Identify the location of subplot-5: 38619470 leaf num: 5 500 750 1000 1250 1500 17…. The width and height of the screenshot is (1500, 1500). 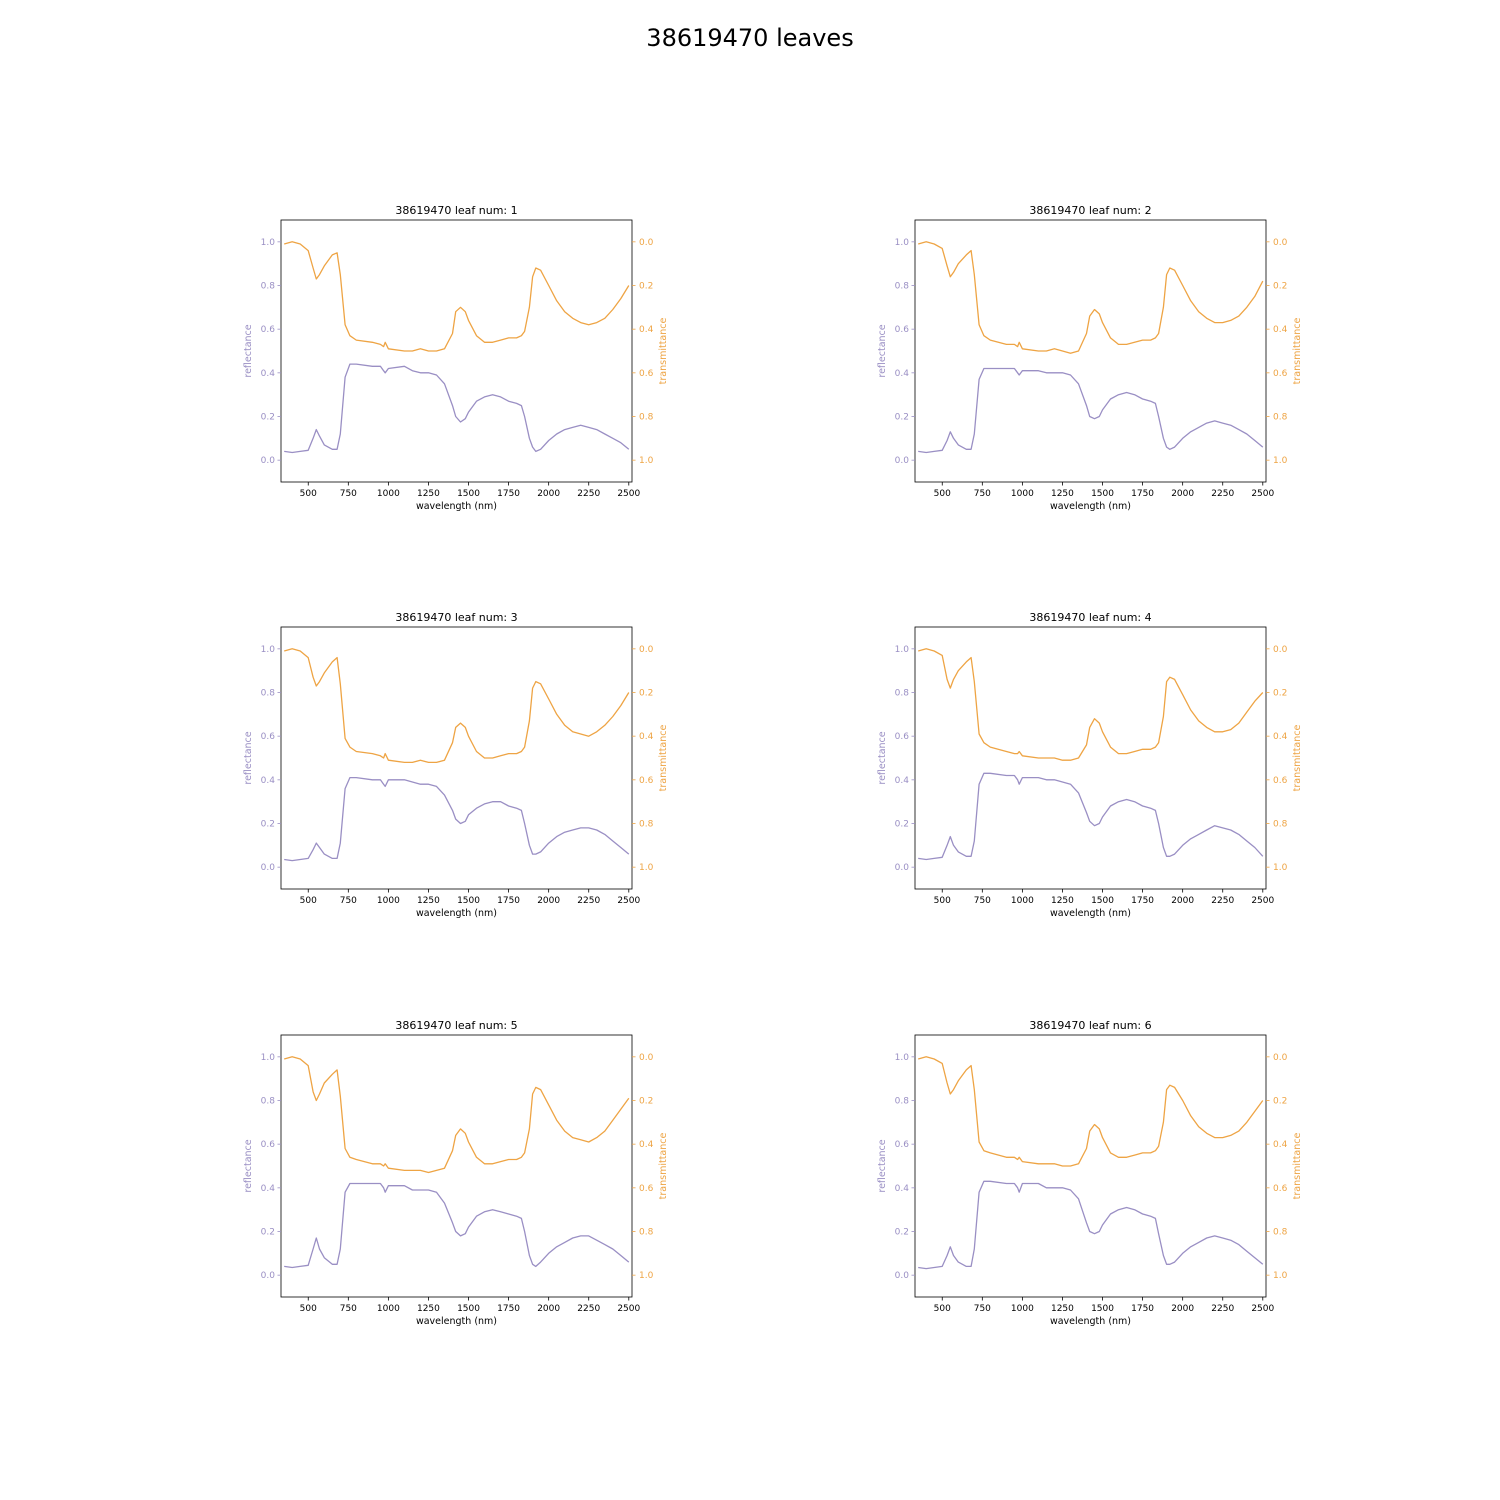
(456, 1173).